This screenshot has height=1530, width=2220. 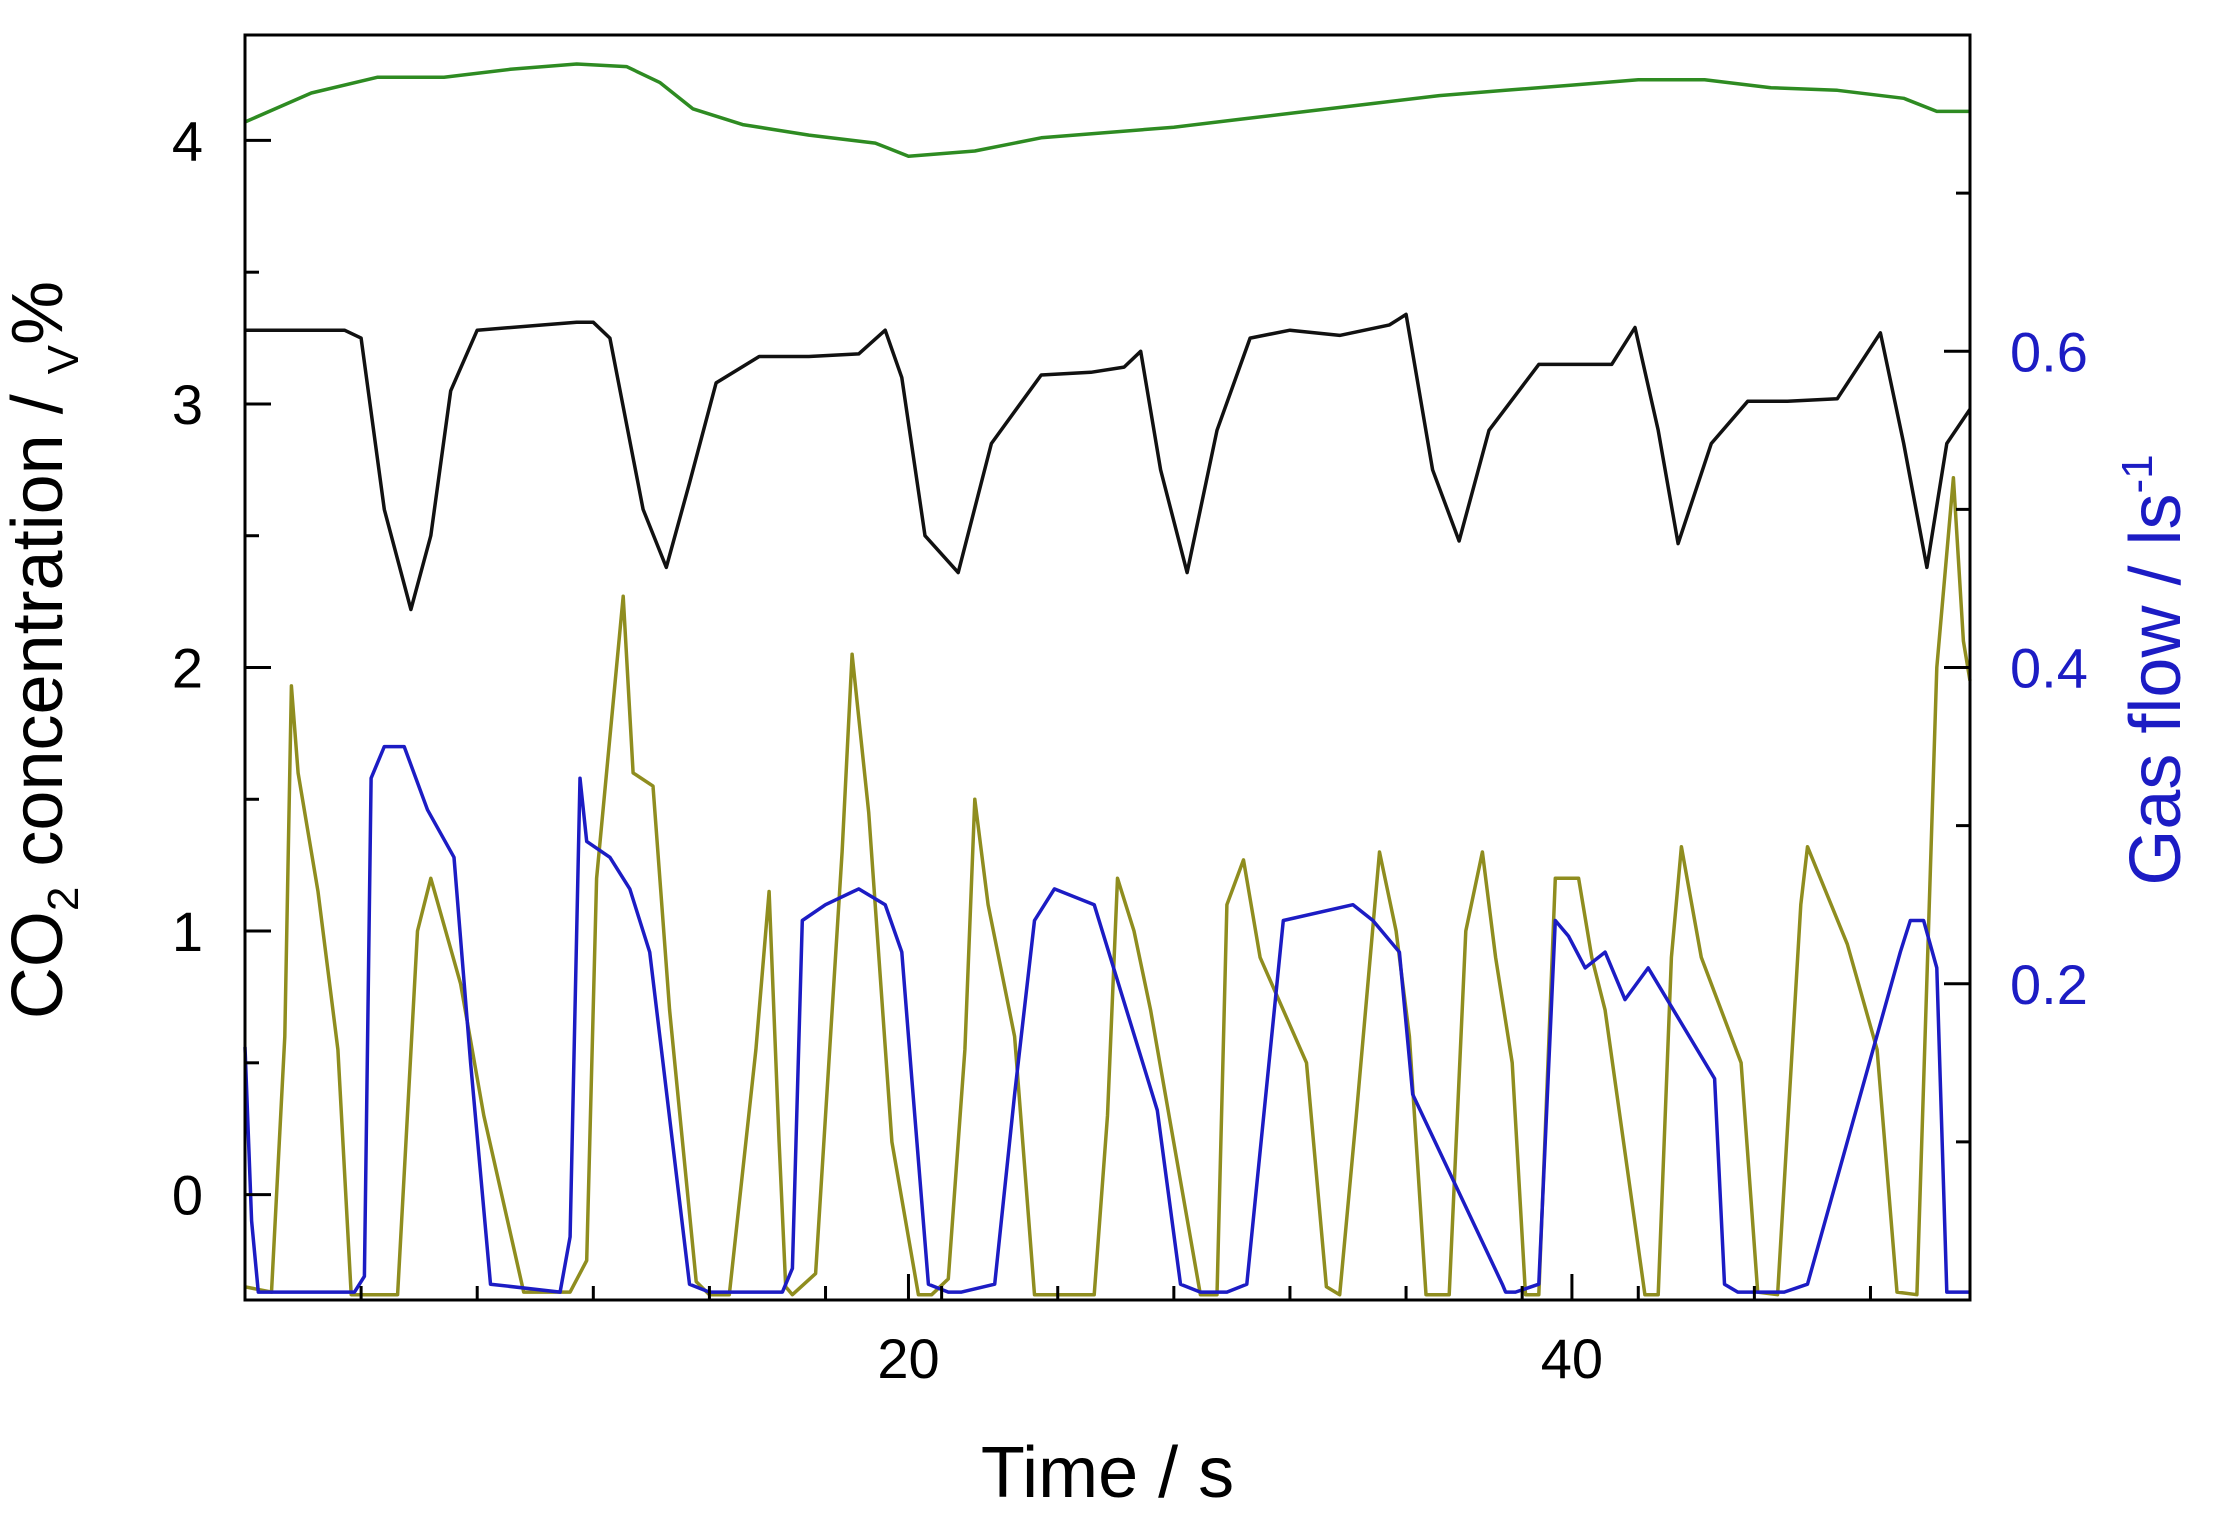 What do you see at coordinates (1107, 110) in the screenshot?
I see `series-line-green` at bounding box center [1107, 110].